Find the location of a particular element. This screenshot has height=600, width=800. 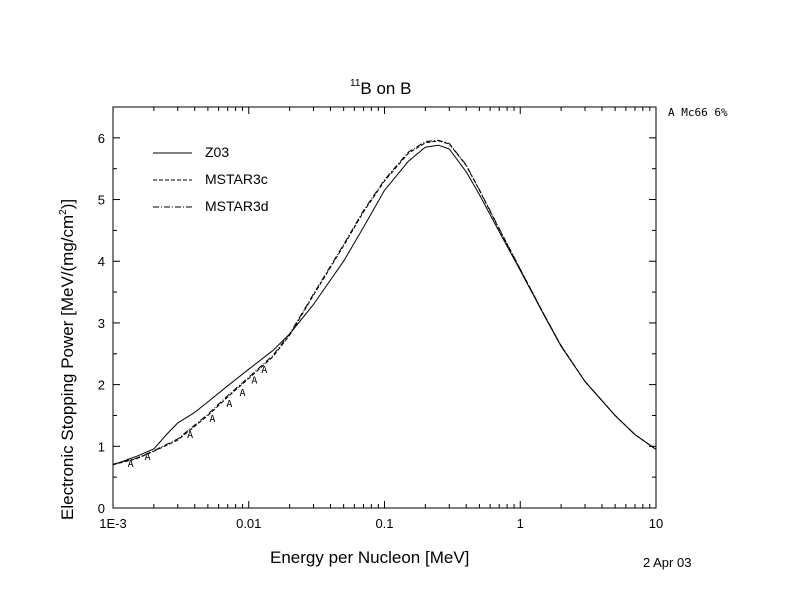

legend-label-mstar3d: MSTAR3d is located at coordinates (237, 206).